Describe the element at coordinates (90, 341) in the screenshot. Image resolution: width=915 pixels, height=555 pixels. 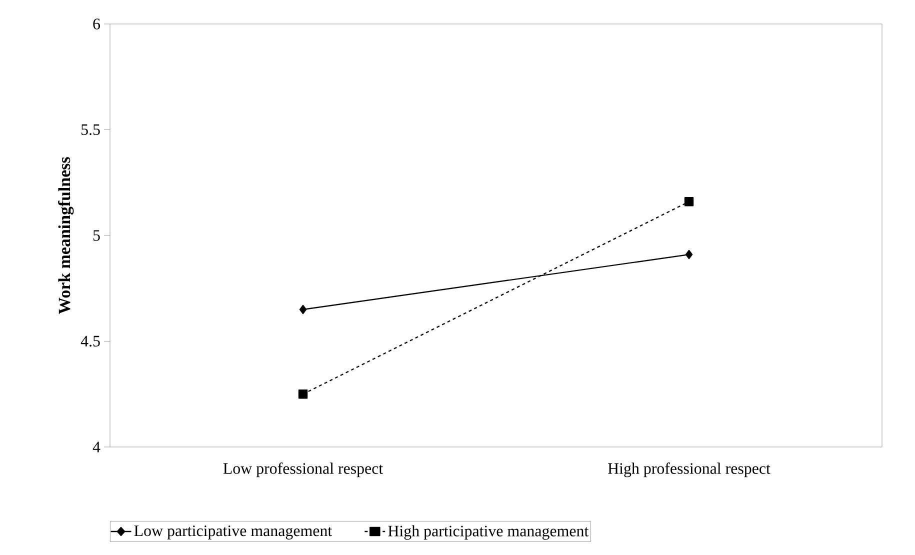
I see `y-tick-label: 4.5` at that location.